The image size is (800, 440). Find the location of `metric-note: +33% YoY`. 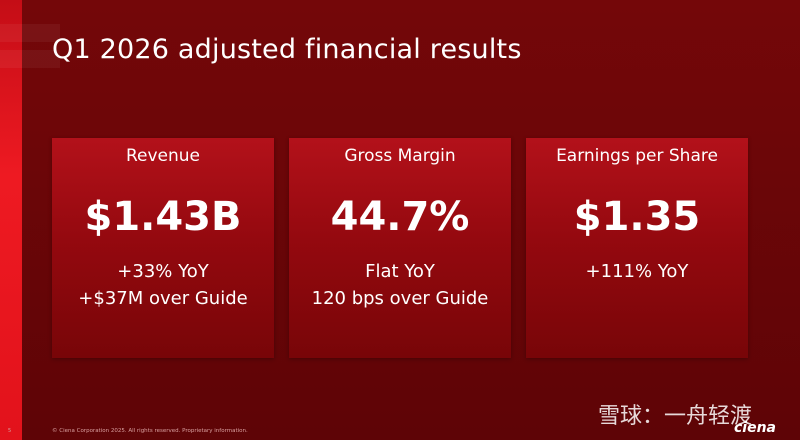

metric-note: +33% YoY is located at coordinates (163, 271).